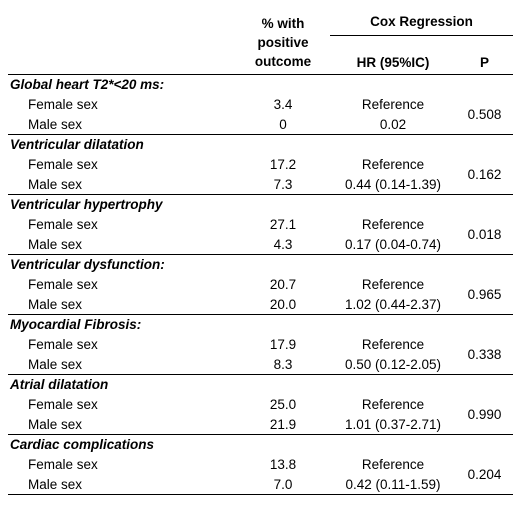 This screenshot has width=520, height=523. I want to click on p-value: 0.508, so click(484, 114).